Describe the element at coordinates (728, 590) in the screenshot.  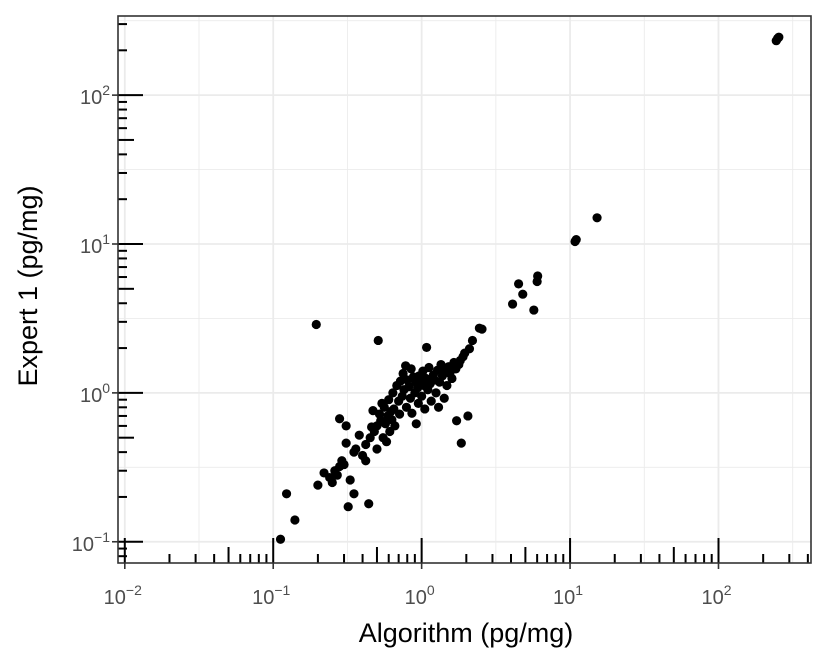
I see `x-tick-label-exponent: 2` at that location.